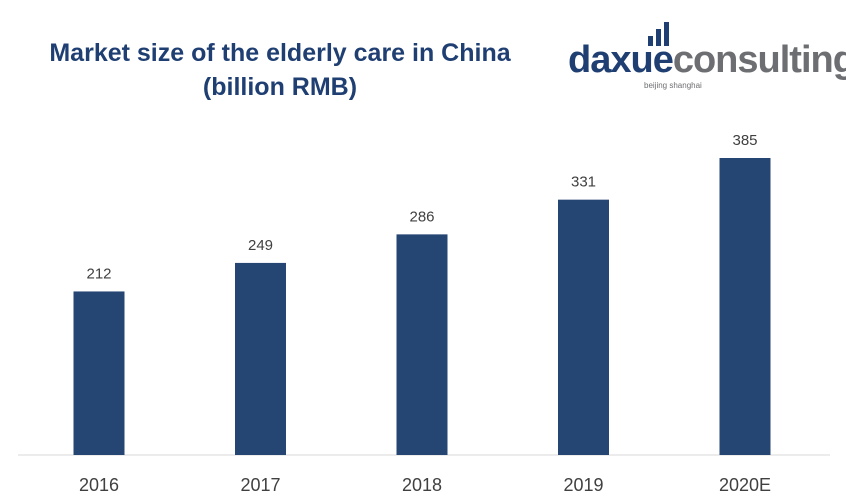 The width and height of the screenshot is (846, 502). What do you see at coordinates (99, 485) in the screenshot?
I see `category-label-2016: 2016` at bounding box center [99, 485].